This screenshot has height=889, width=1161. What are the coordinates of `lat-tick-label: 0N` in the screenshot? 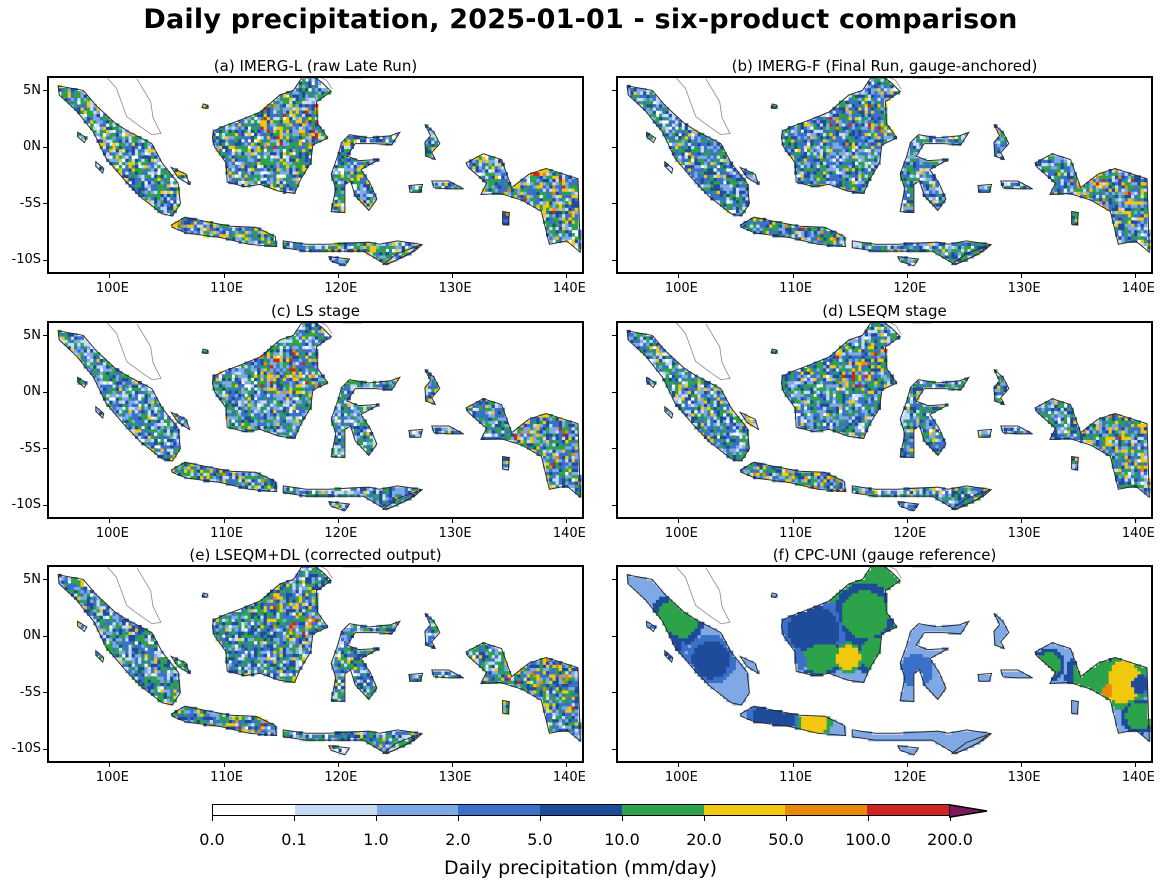 It's located at (32, 392).